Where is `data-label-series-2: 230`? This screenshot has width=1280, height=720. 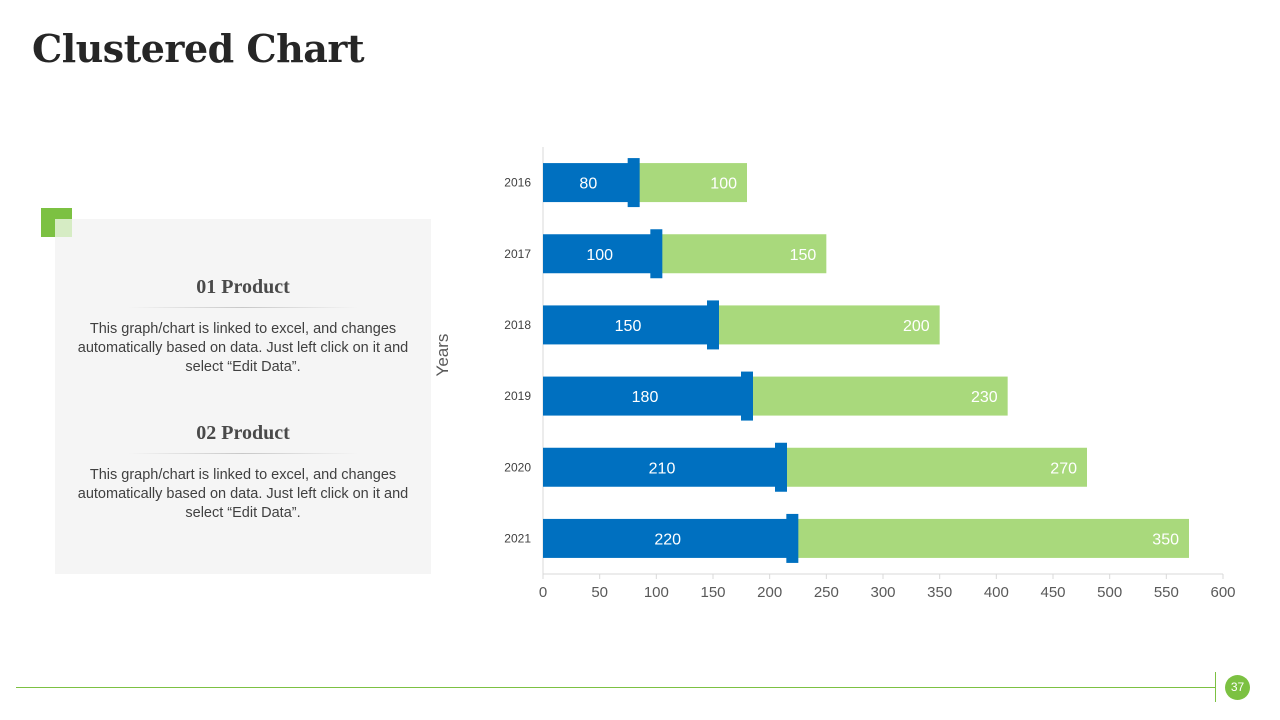
data-label-series-2: 230 is located at coordinates (984, 397).